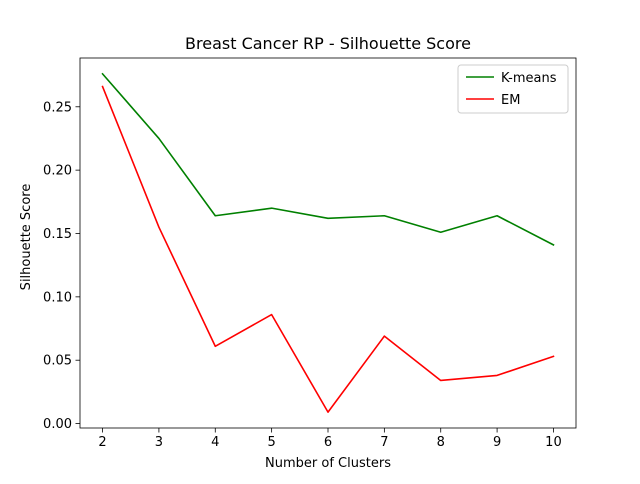 This screenshot has width=640, height=484. Describe the element at coordinates (57, 234) in the screenshot. I see `y-tick-label: 0.15` at that location.